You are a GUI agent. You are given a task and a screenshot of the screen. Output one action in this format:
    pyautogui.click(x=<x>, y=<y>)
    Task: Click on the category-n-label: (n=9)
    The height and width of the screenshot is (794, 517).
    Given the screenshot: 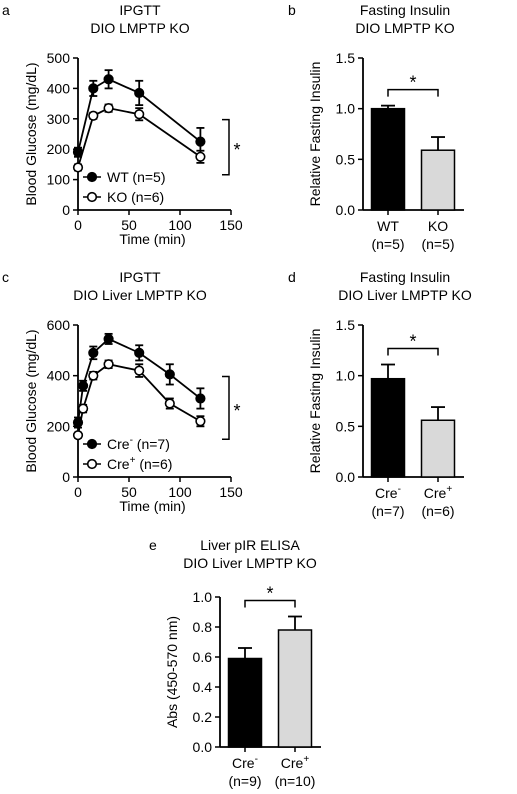 What is the action you would take?
    pyautogui.click(x=244, y=781)
    